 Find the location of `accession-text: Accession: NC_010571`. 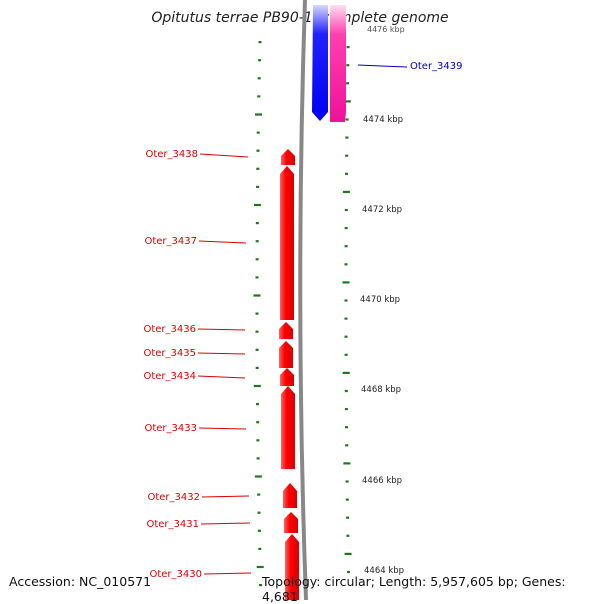

accession-text: Accession: NC_010571 is located at coordinates (80, 581).